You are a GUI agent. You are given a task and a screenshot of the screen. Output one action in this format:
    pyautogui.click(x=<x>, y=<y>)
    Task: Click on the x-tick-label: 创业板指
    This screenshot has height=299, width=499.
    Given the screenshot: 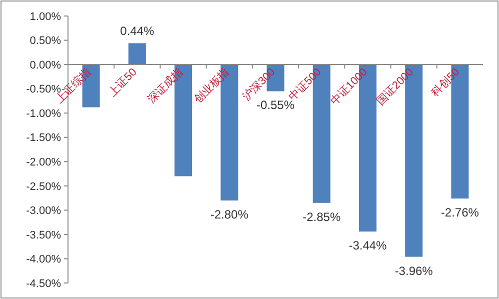 What is the action you would take?
    pyautogui.click(x=211, y=85)
    